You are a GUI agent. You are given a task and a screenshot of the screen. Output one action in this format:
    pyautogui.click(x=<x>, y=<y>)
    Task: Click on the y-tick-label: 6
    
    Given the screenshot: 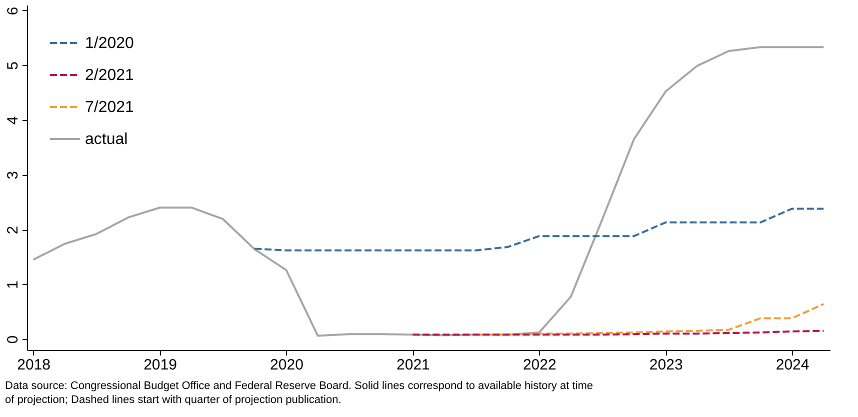 What is the action you would take?
    pyautogui.click(x=13, y=11)
    